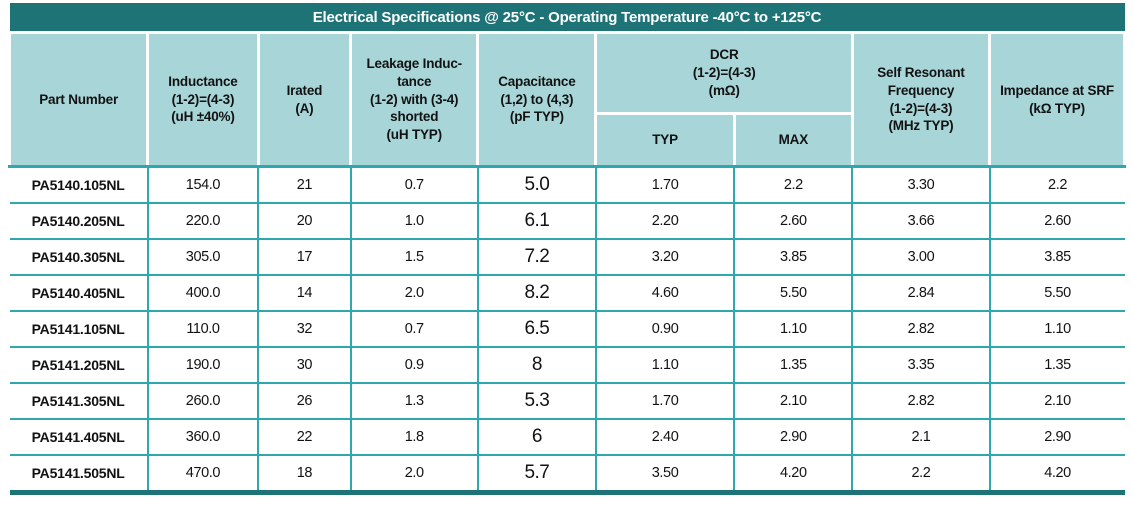 The width and height of the screenshot is (1134, 505). What do you see at coordinates (665, 293) in the screenshot?
I see `cell-dcr-typ: 4.60` at bounding box center [665, 293].